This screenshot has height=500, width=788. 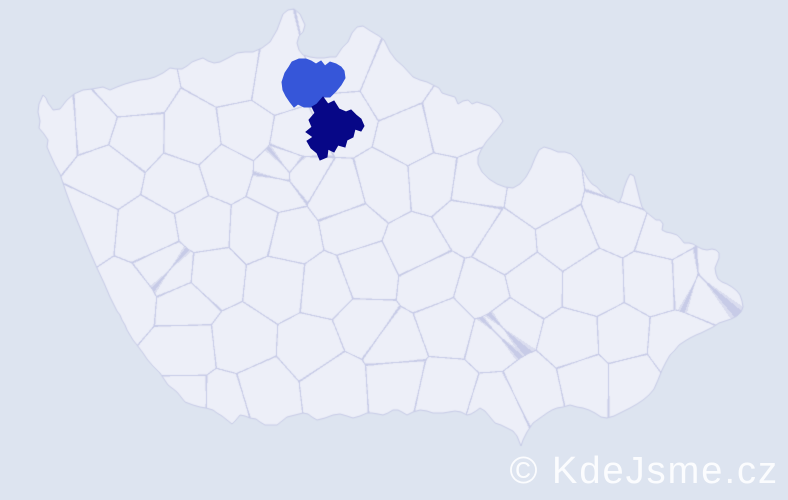 What do you see at coordinates (335, 128) in the screenshot?
I see `district-highlight-dark` at bounding box center [335, 128].